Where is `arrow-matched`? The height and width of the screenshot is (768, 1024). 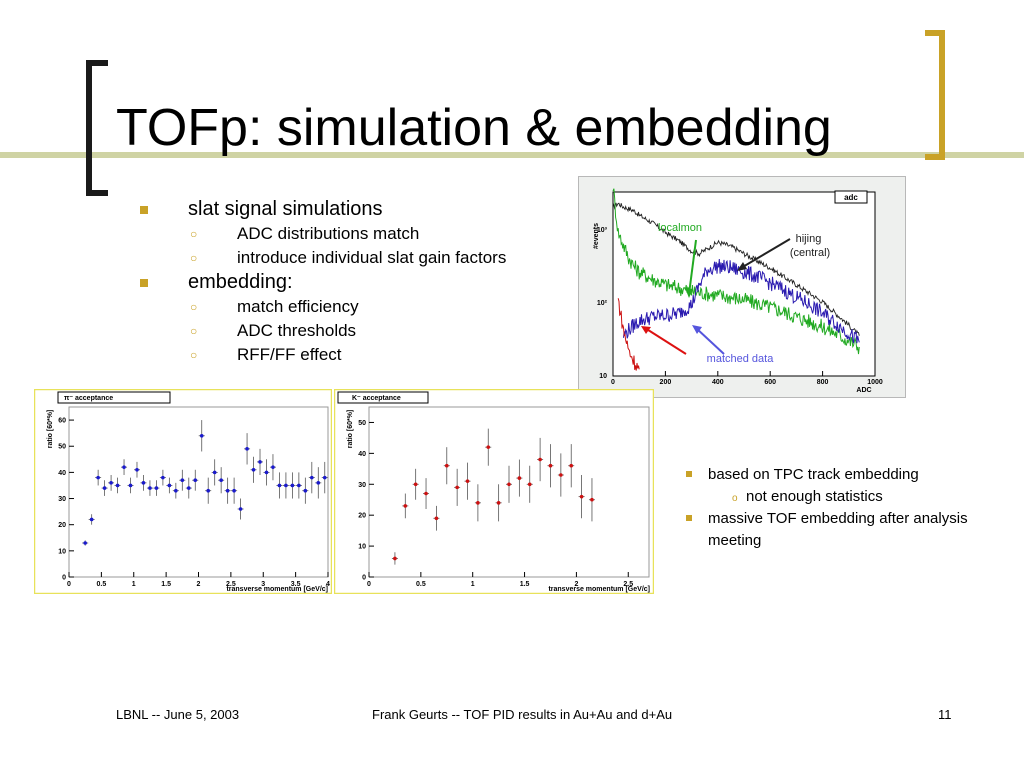 arrow-matched is located at coordinates (710, 341).